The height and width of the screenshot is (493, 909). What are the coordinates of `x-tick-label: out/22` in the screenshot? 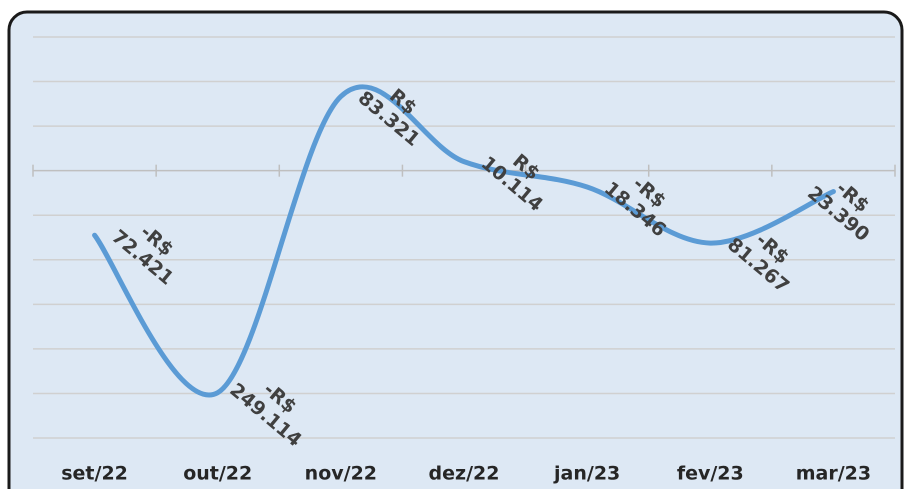 It's located at (217, 474).